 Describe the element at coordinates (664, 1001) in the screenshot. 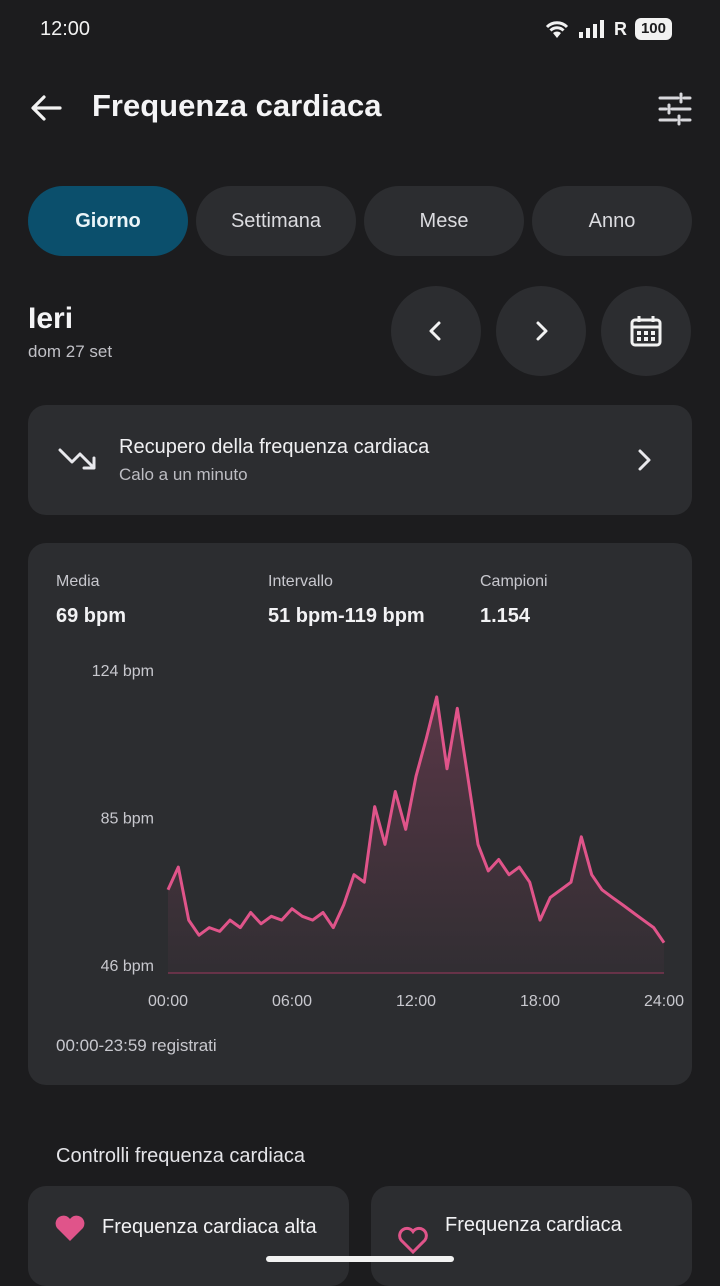

I see `x-axis-label: 24:00` at that location.